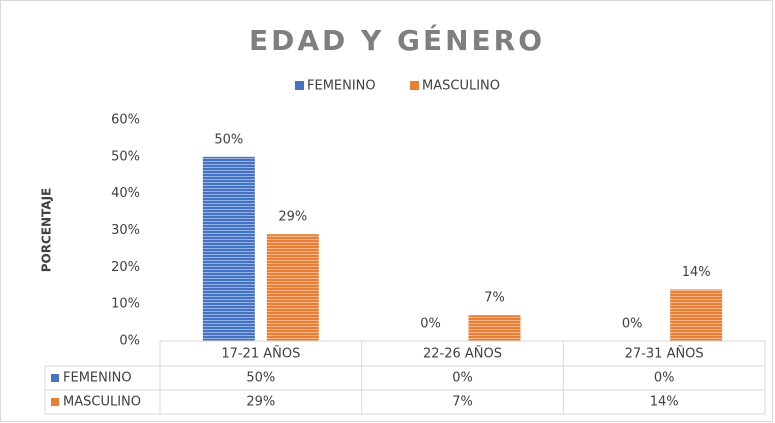 The width and height of the screenshot is (775, 423). What do you see at coordinates (102, 402) in the screenshot?
I see `table-row-label: MASCULINO` at bounding box center [102, 402].